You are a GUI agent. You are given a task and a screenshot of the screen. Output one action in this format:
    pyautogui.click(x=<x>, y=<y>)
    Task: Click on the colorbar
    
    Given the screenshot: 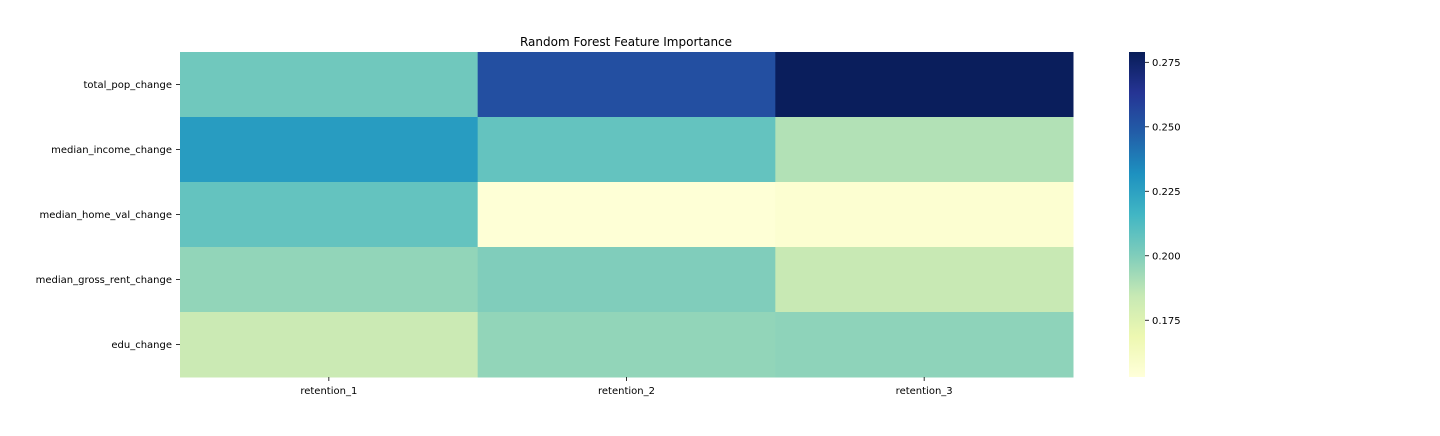 What is the action you would take?
    pyautogui.click(x=1137, y=214)
    